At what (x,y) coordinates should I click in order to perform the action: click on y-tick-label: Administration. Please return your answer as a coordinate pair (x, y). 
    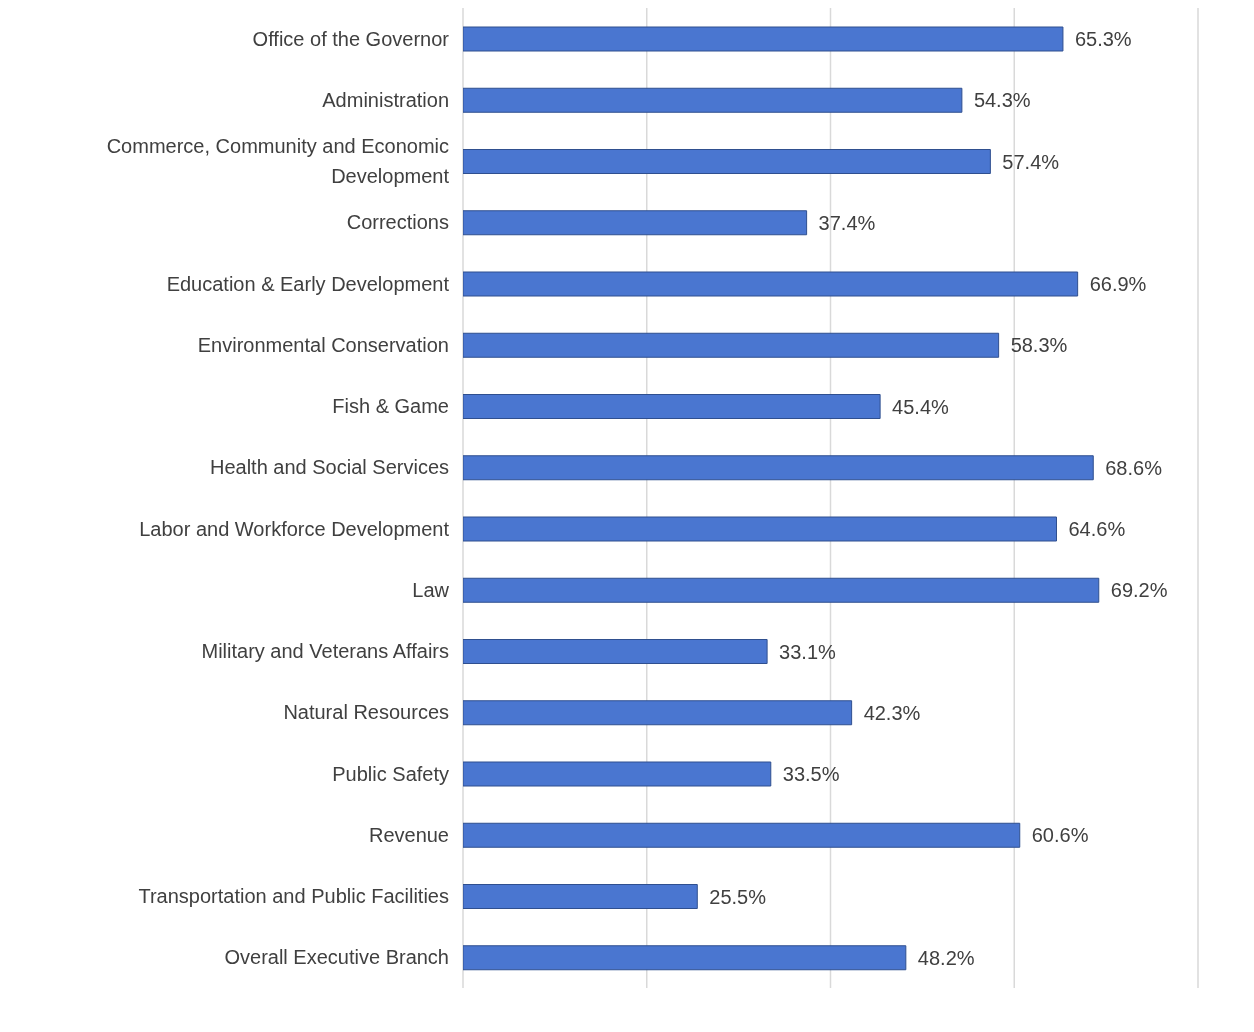
    Looking at the image, I should click on (385, 99).